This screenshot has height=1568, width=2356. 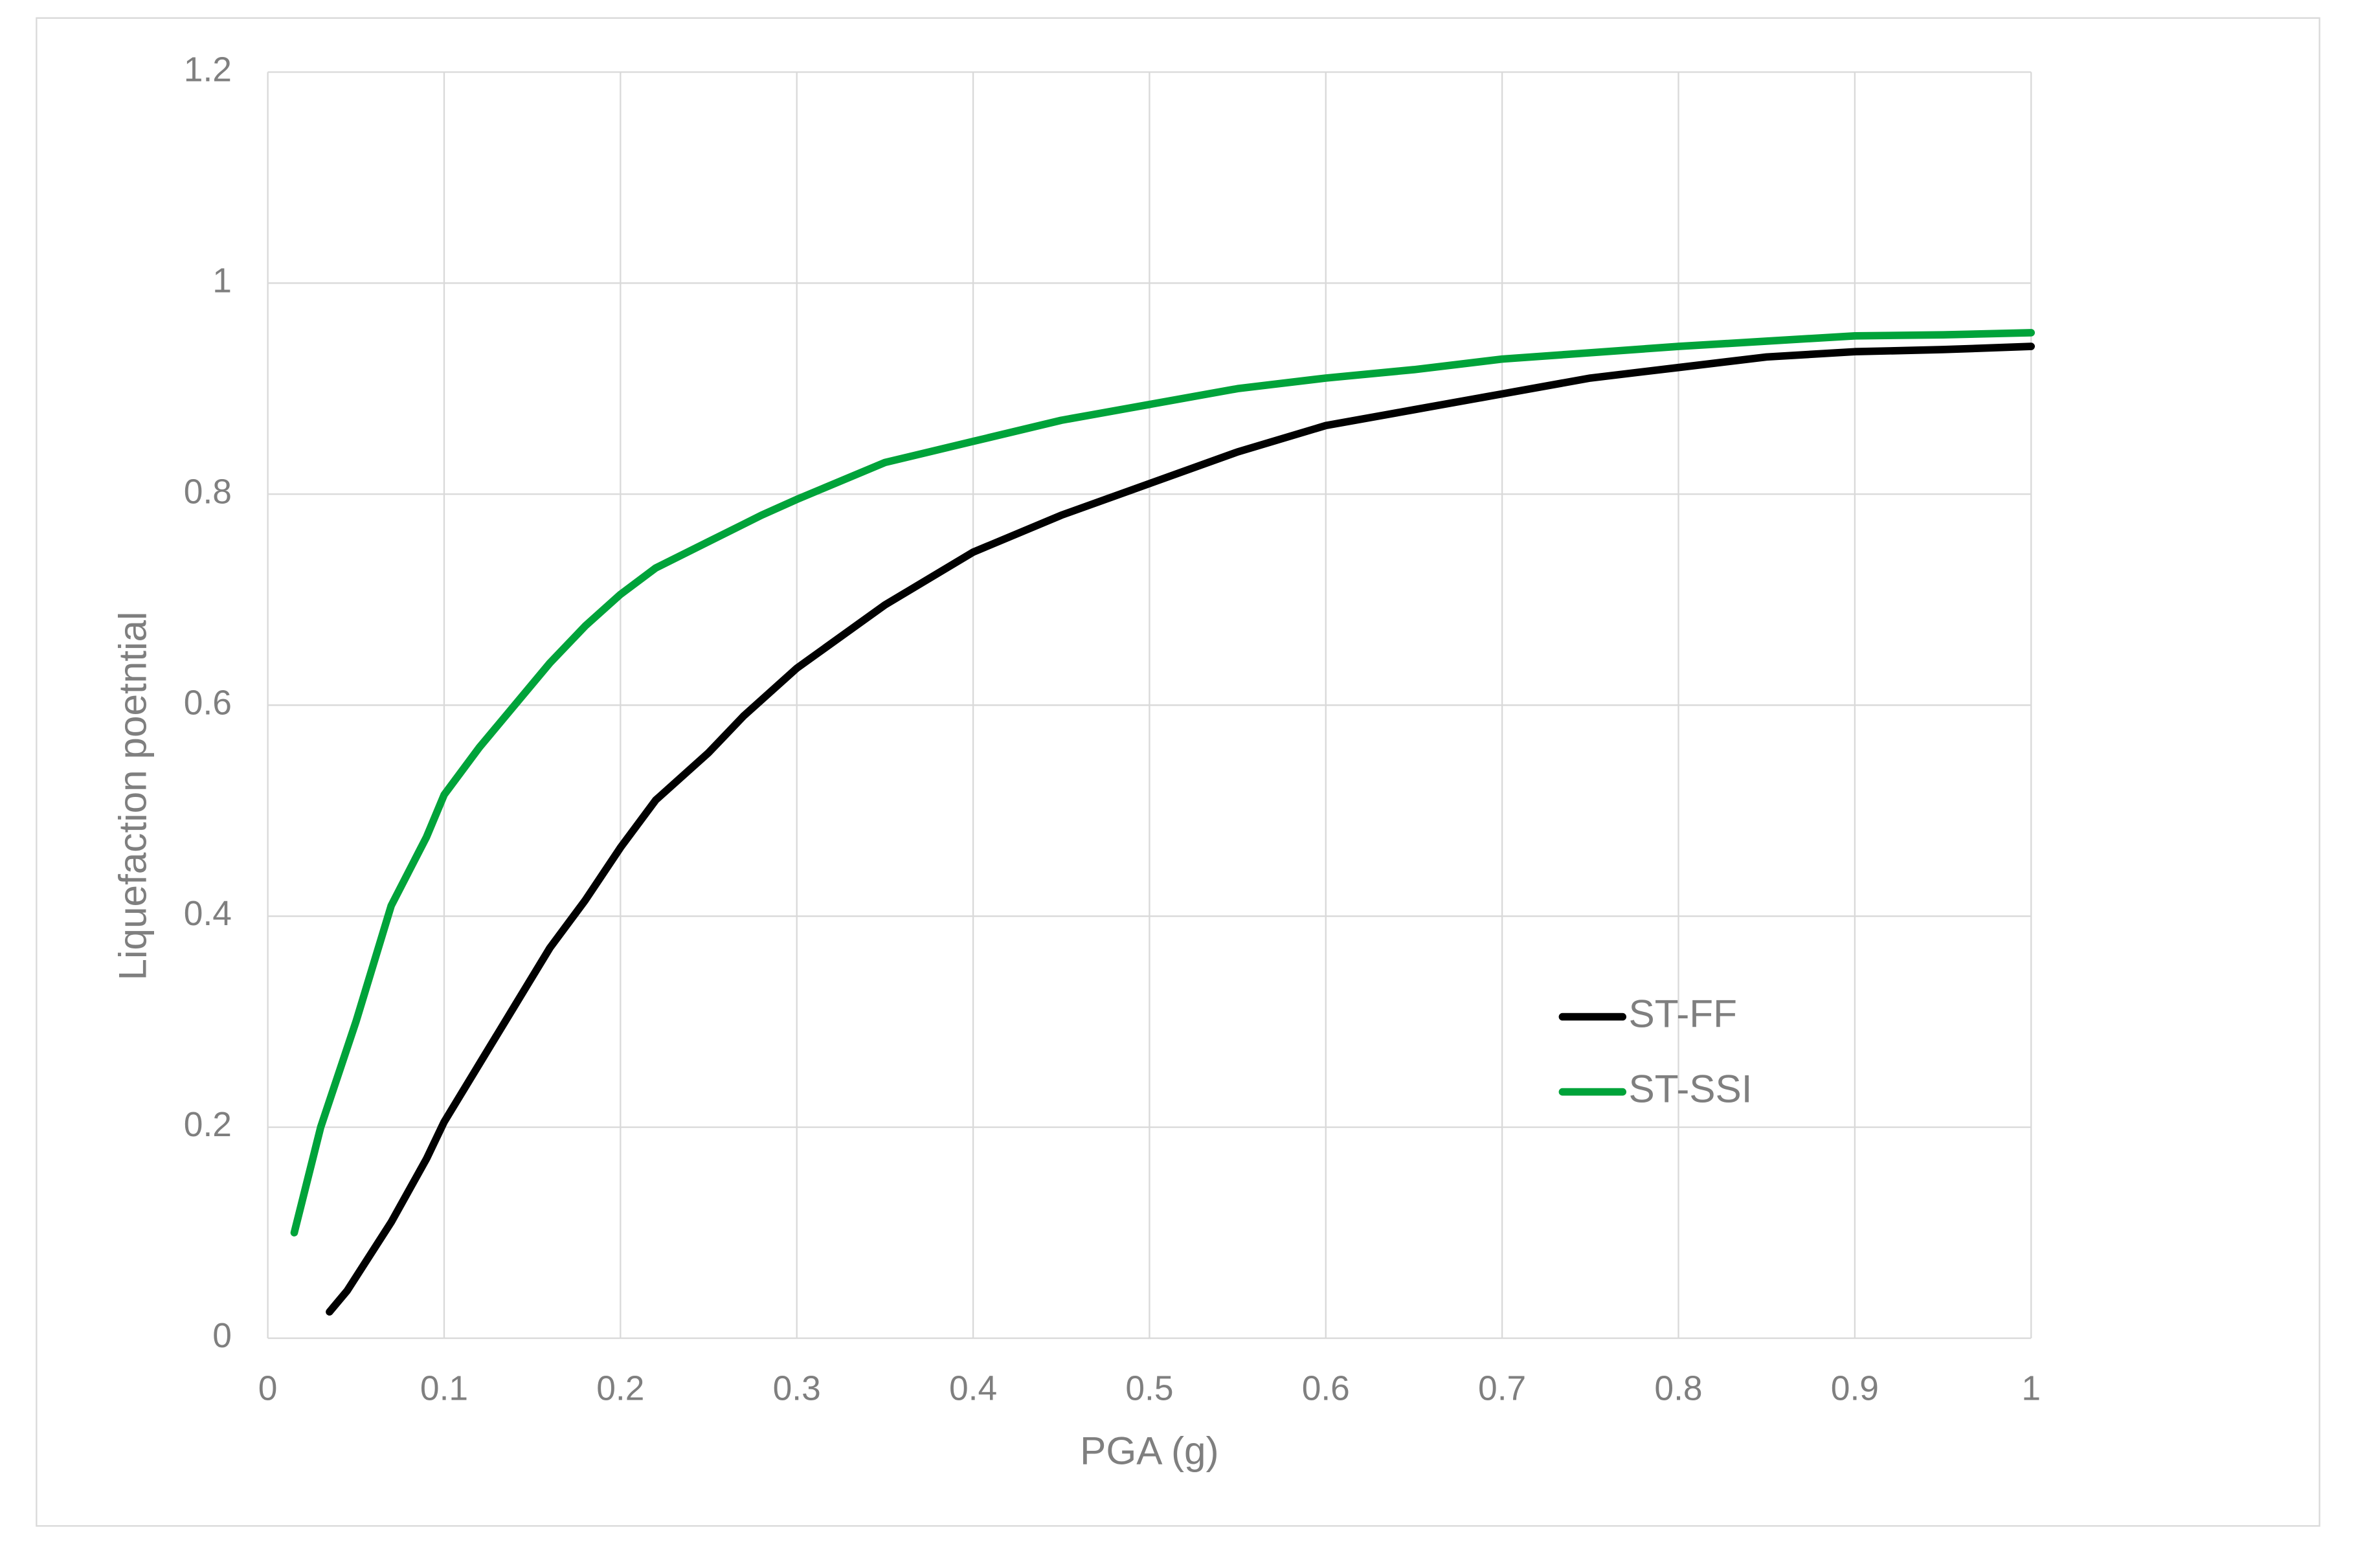 I want to click on y-tick-label: 0.6, so click(x=208, y=703).